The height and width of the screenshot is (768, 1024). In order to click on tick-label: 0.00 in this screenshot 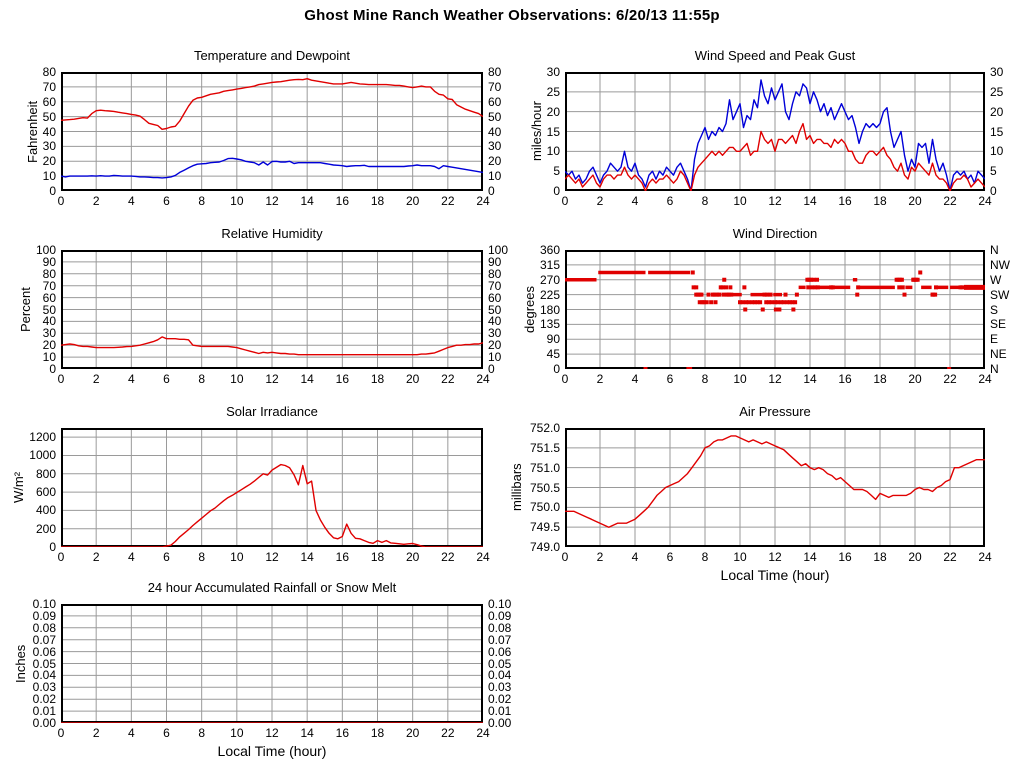, I will do `click(500, 723)`.